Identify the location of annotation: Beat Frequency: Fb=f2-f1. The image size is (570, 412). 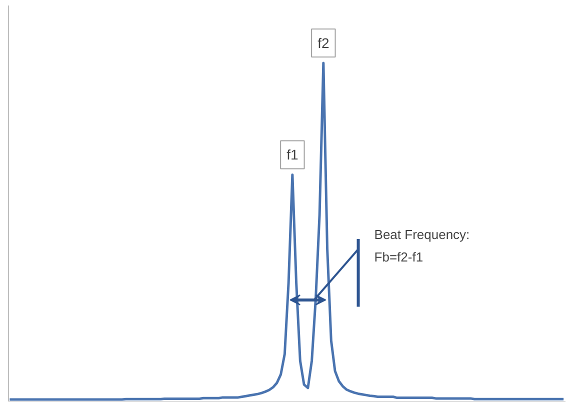
(422, 246).